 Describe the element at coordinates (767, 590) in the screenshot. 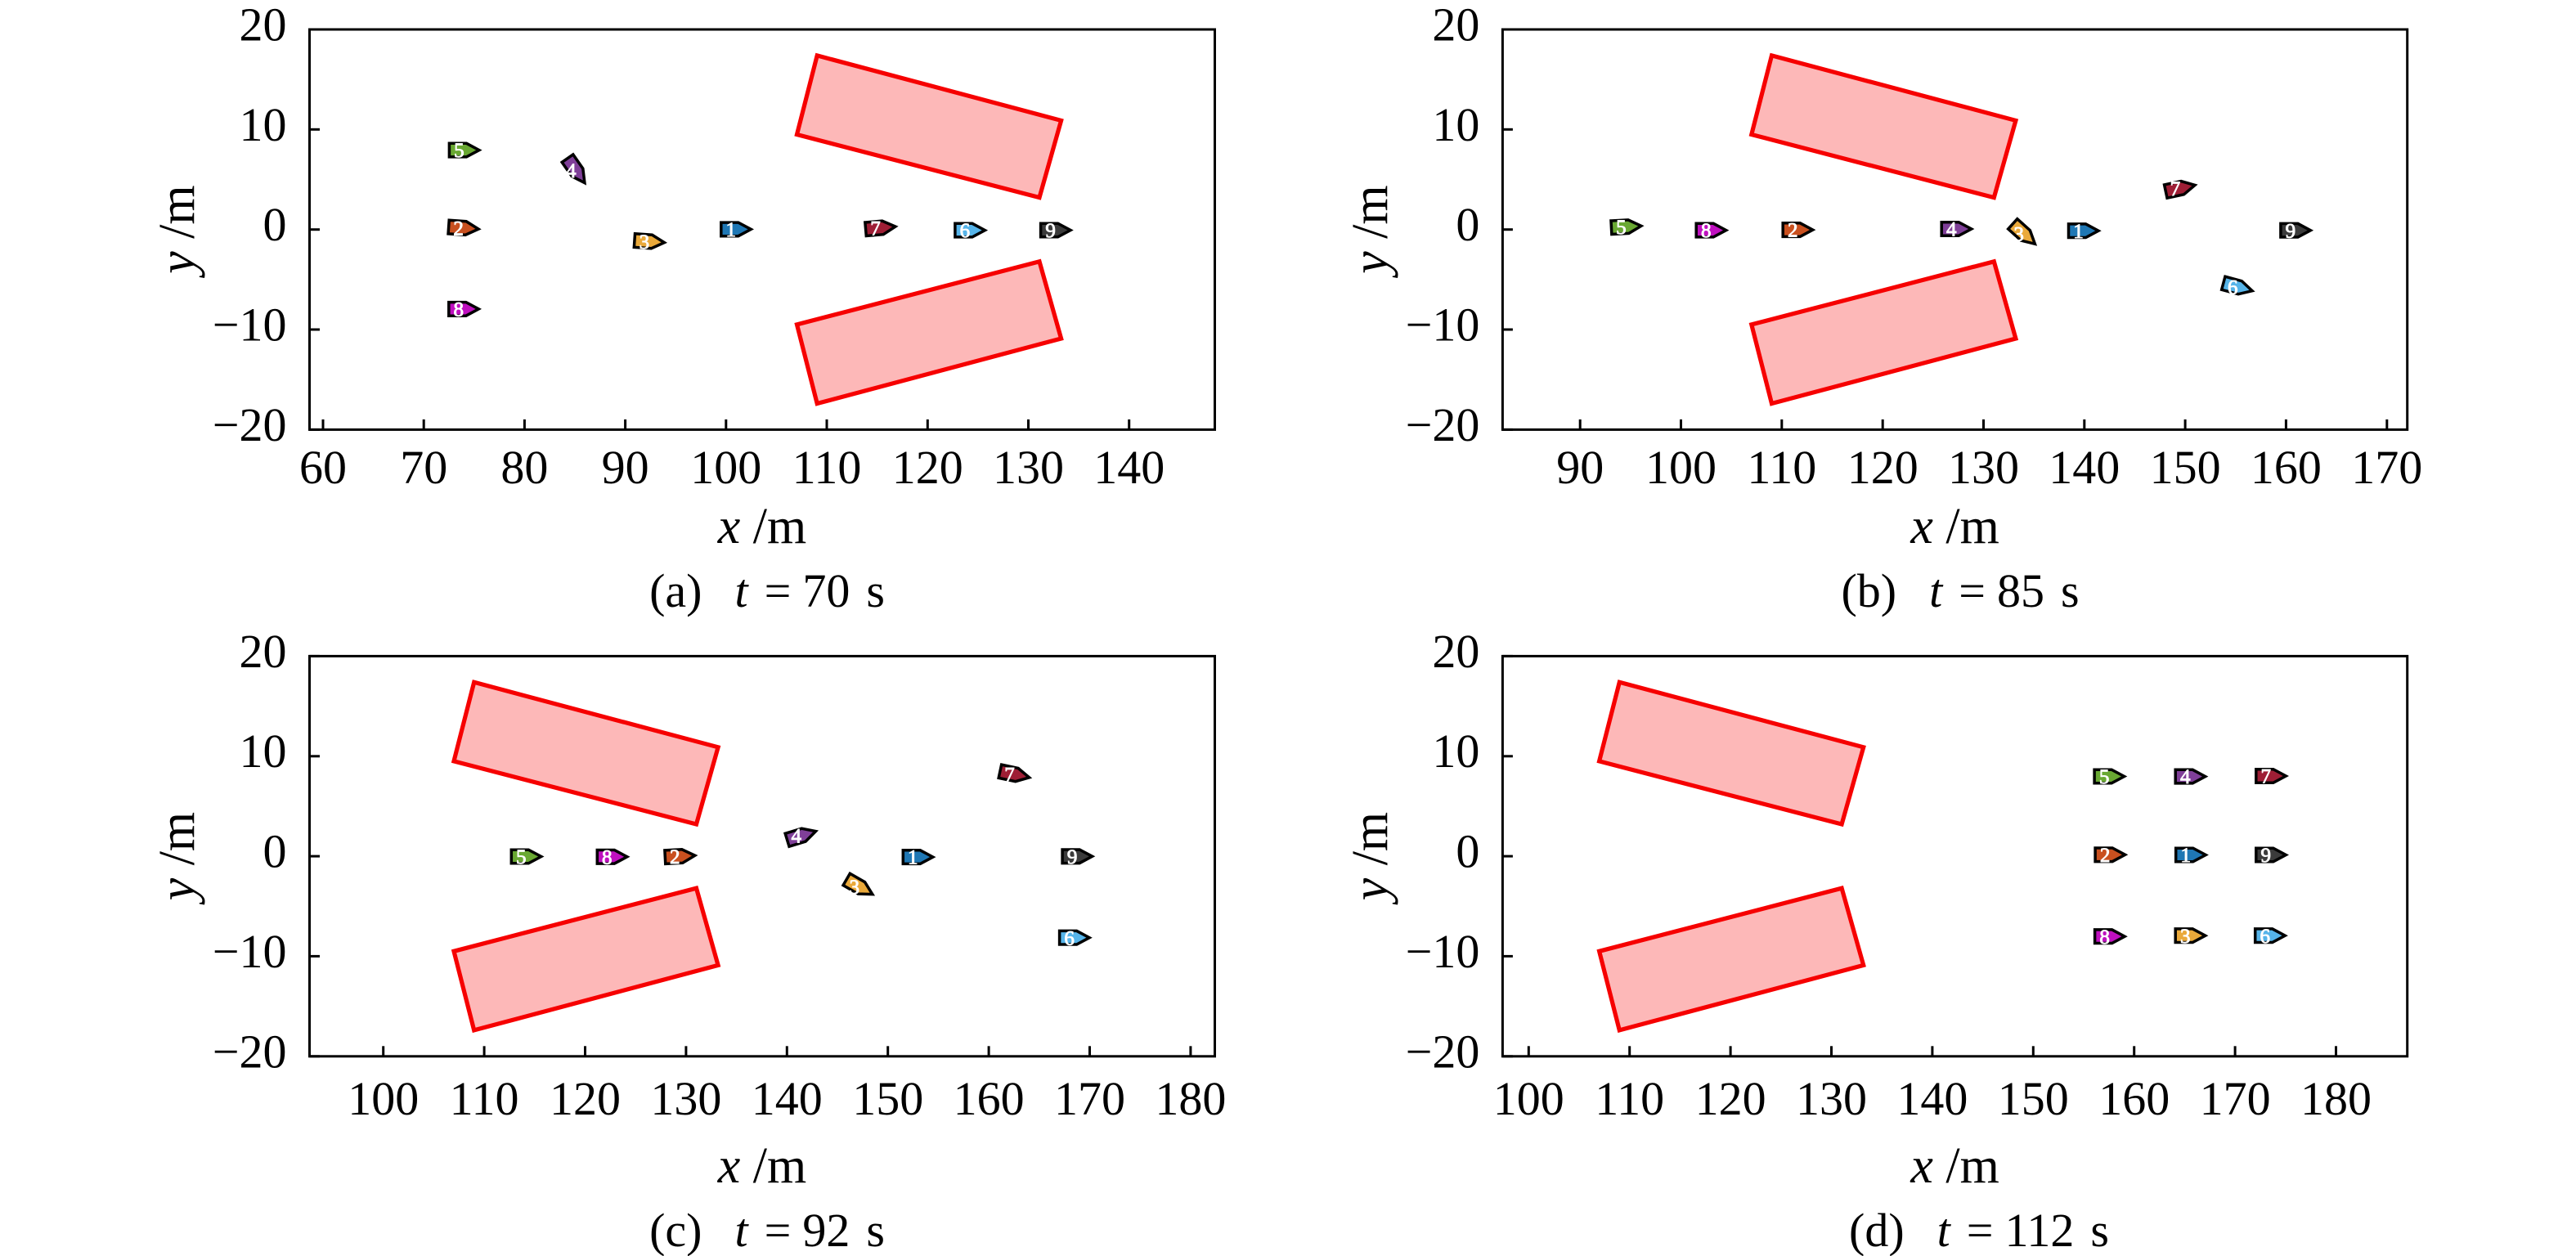

I see `svg-text:(a)t=70s: (a) t = 70 s` at that location.